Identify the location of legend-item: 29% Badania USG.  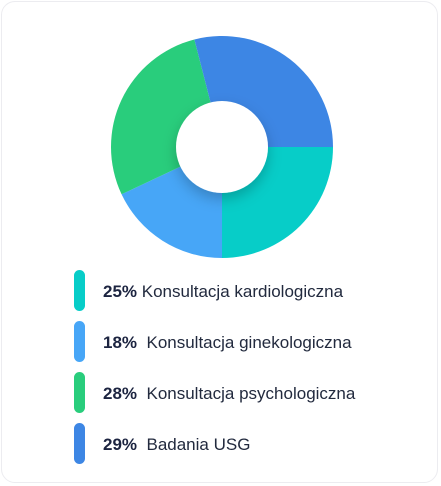
(254, 443).